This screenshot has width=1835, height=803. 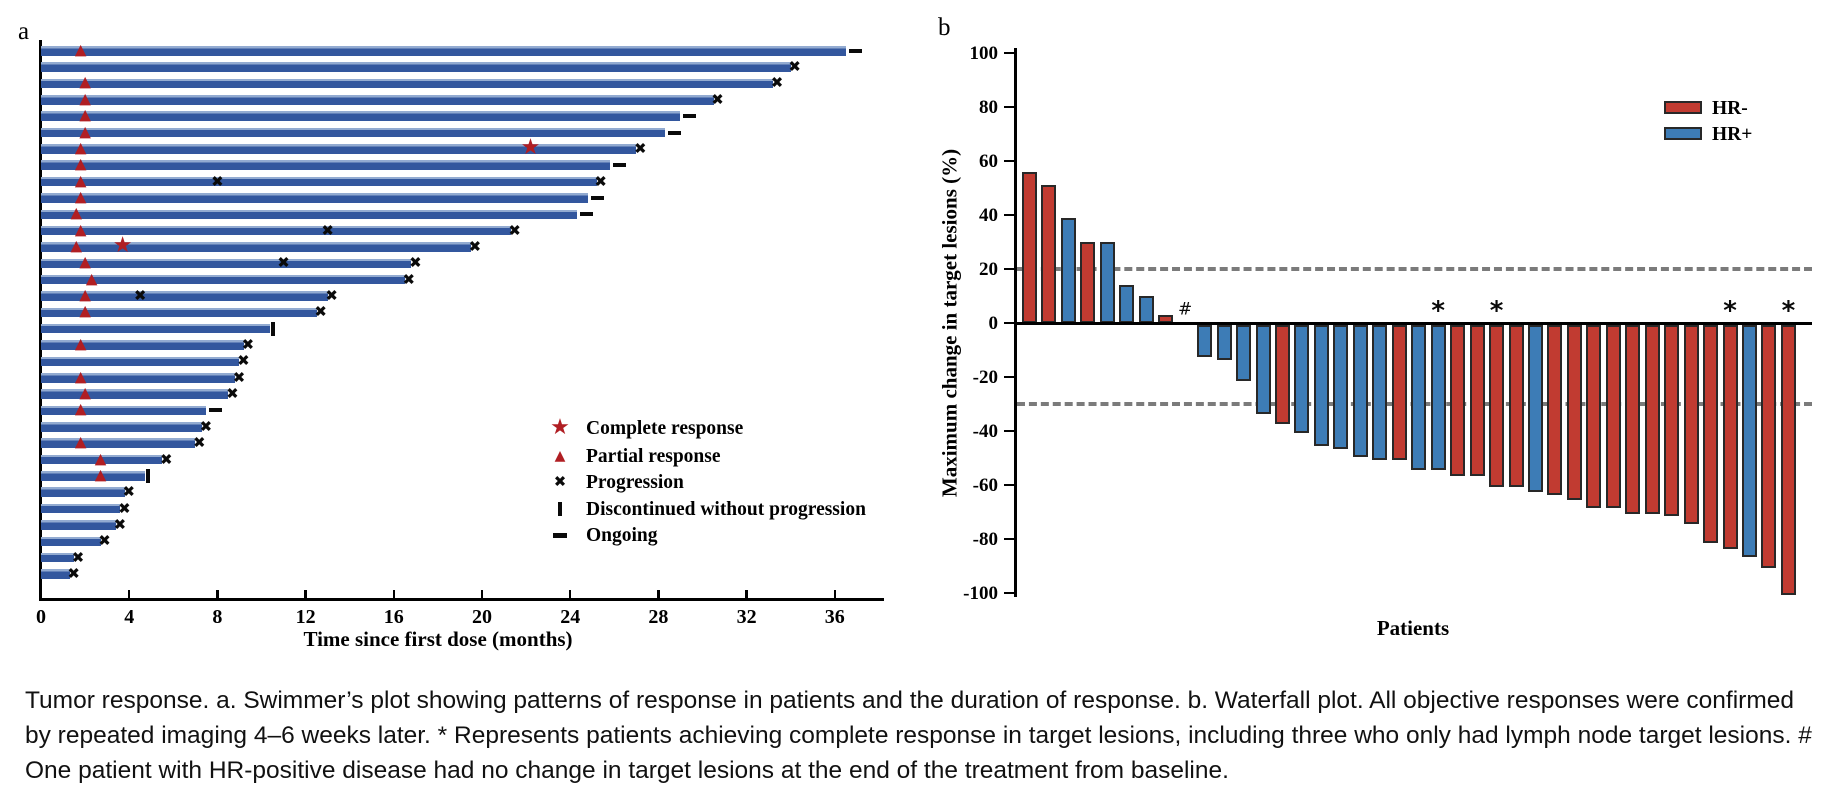 What do you see at coordinates (1683, 133) in the screenshot?
I see `legend-swatch-hrplus` at bounding box center [1683, 133].